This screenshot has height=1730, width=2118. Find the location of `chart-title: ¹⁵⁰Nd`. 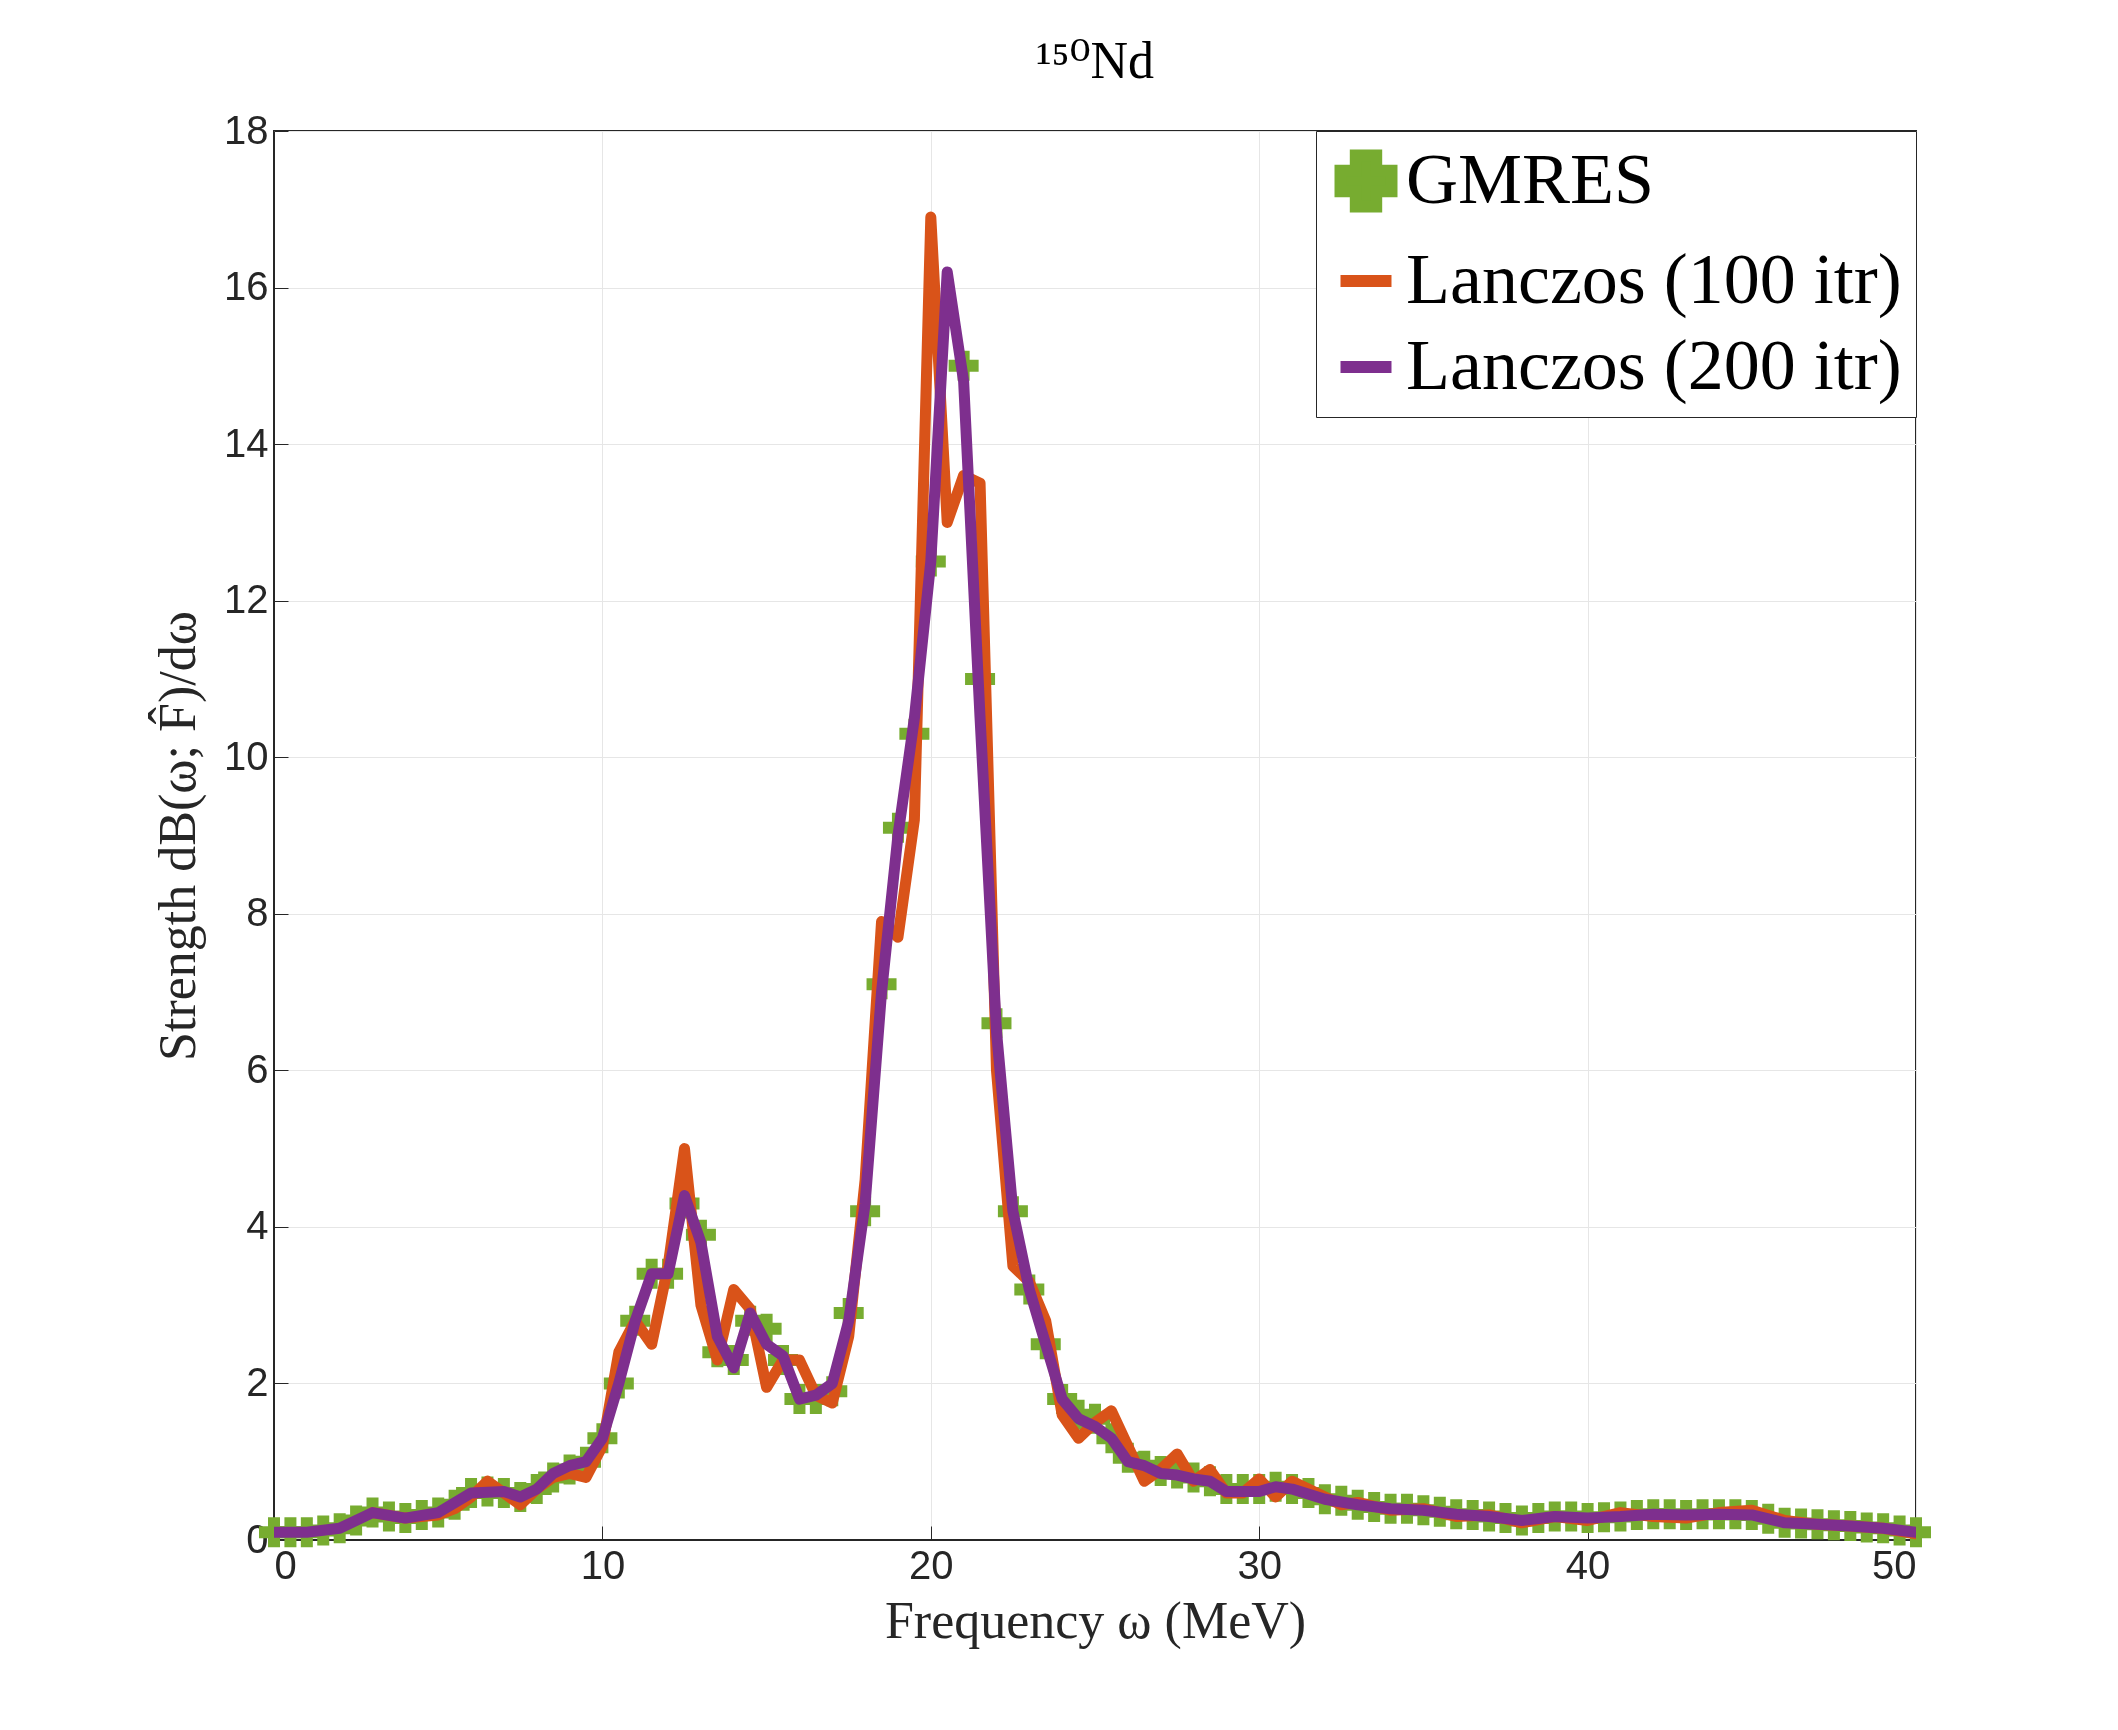

chart-title: ¹⁵⁰Nd is located at coordinates (1095, 60).